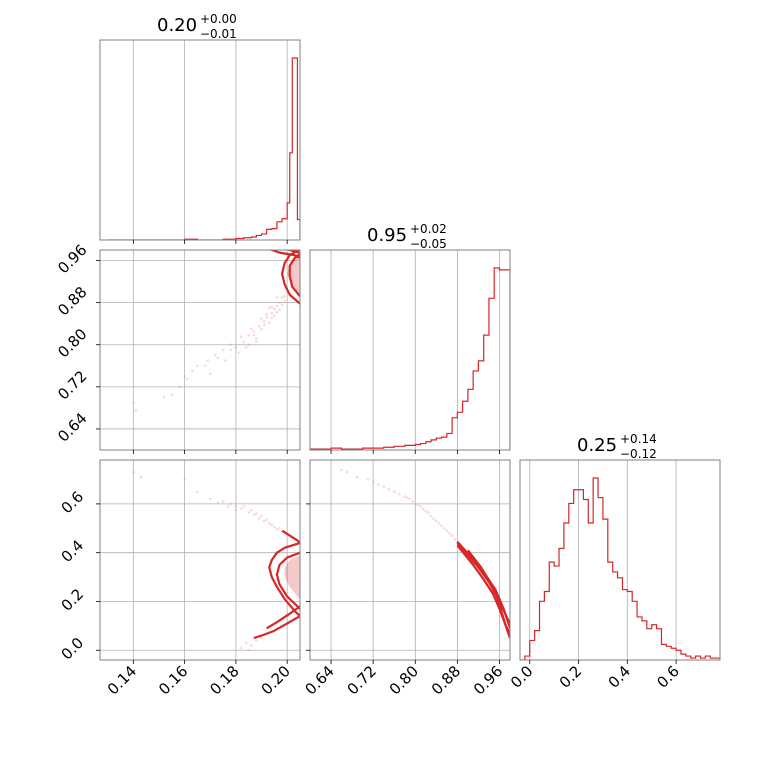 The height and width of the screenshot is (760, 760). Describe the element at coordinates (72, 343) in the screenshot. I see `ytick-label-param-2-2: 0.80` at that location.